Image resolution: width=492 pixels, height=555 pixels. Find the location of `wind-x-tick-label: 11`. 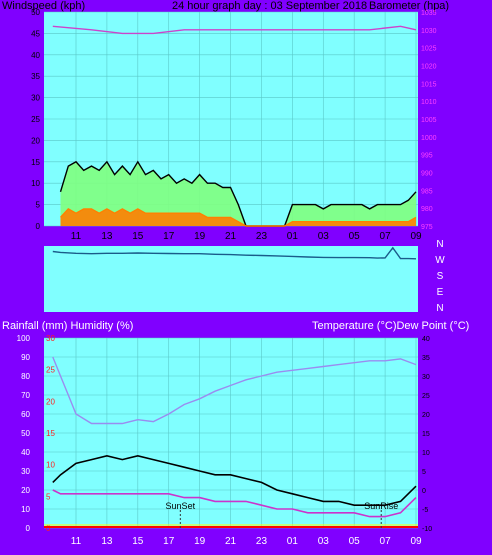

wind-x-tick-label: 11 is located at coordinates (76, 236).